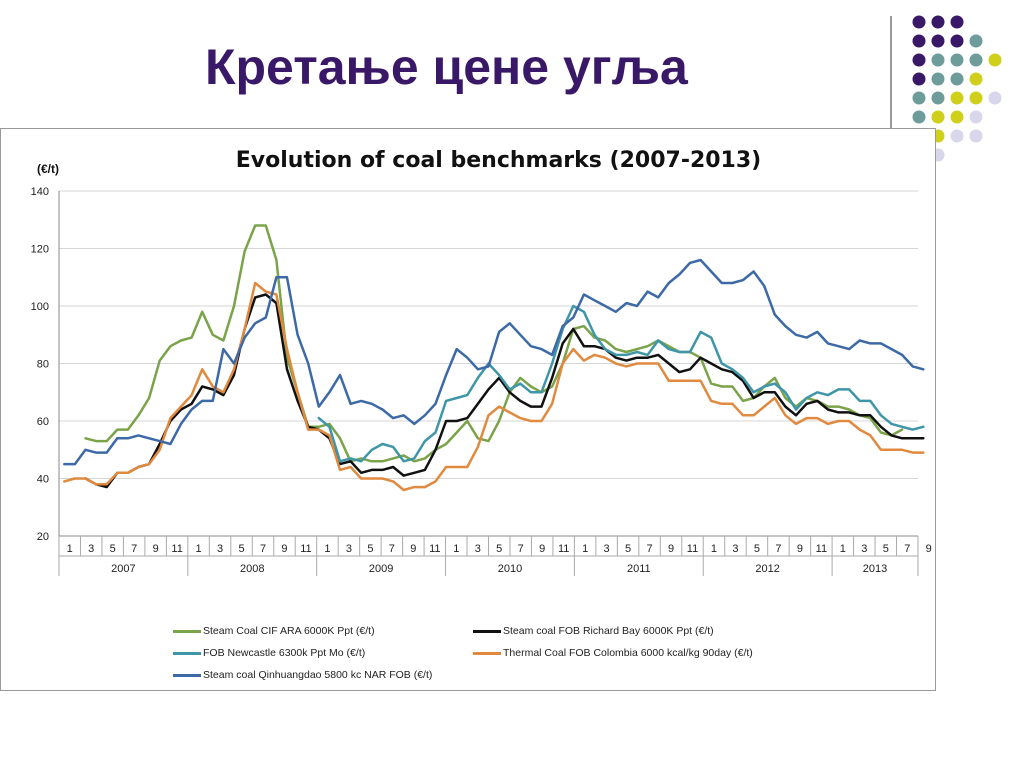  I want to click on y-axis-label: (€/t), so click(48, 169).